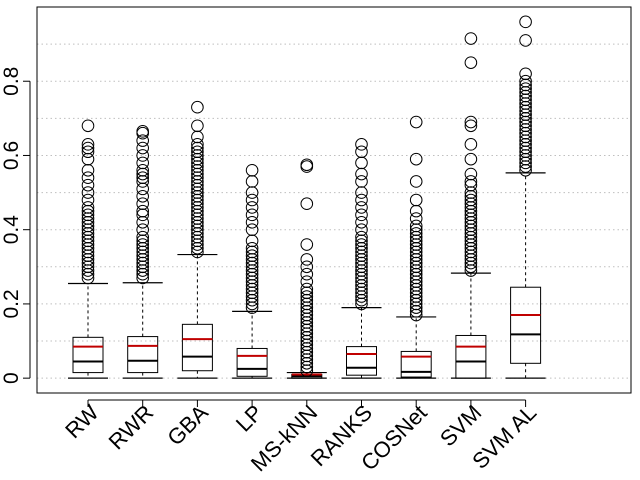  I want to click on box-svm-al, so click(525, 275).